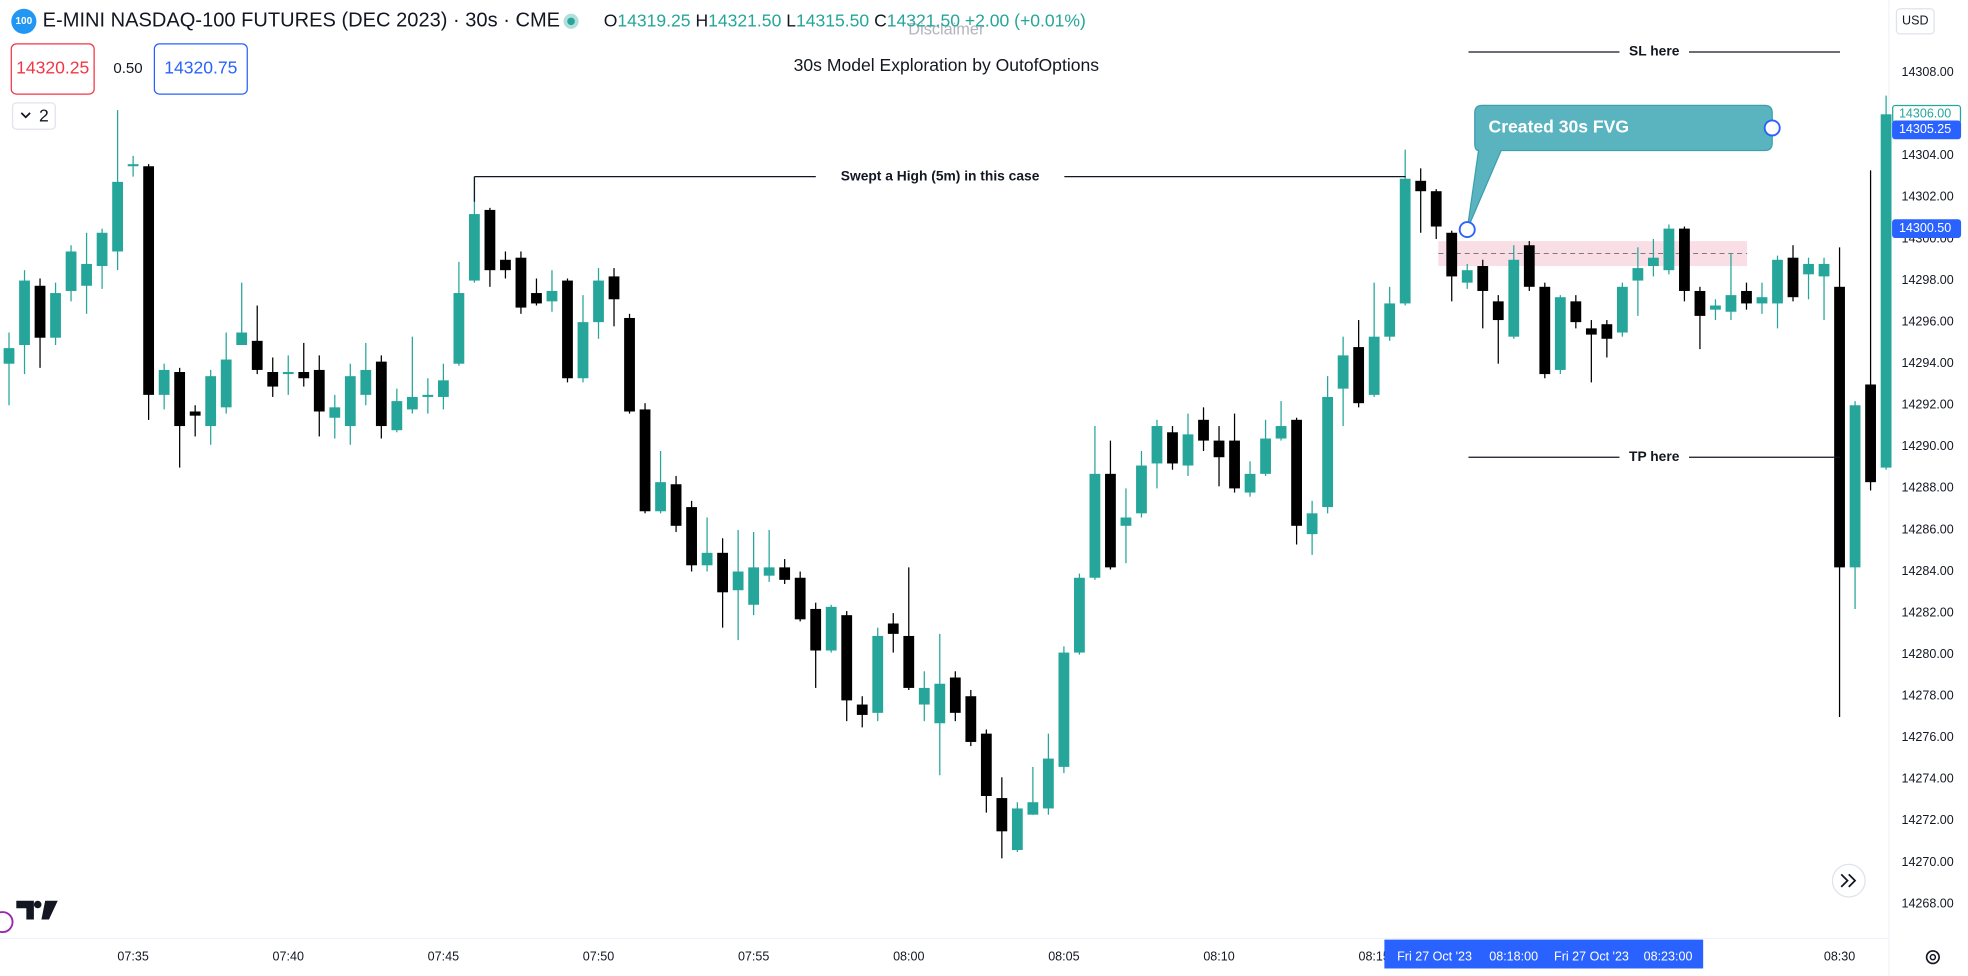  What do you see at coordinates (1848, 880) in the screenshot?
I see `scroll-button` at bounding box center [1848, 880].